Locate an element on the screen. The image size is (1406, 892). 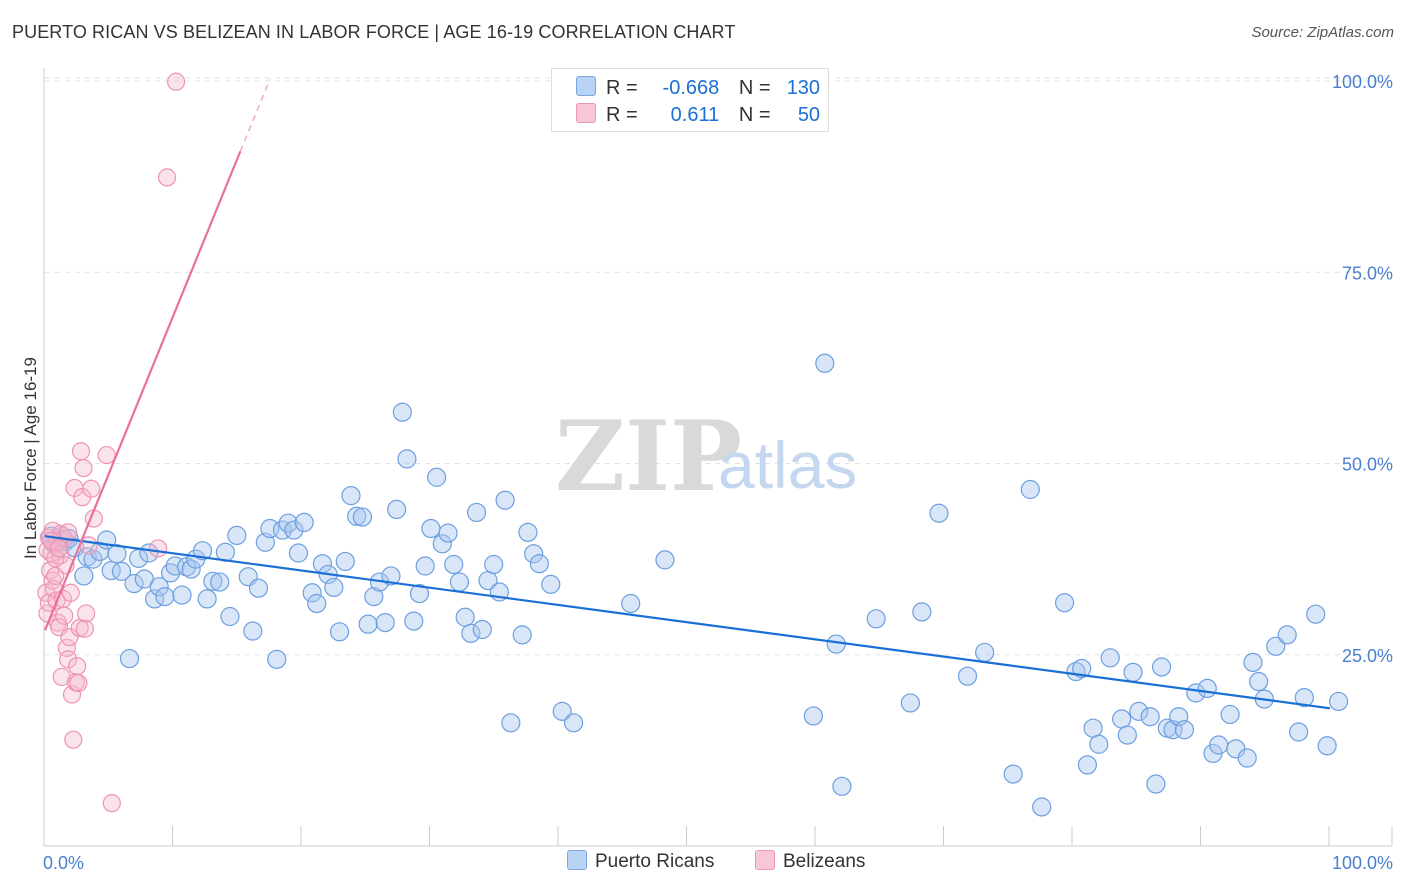
legend-row-puerto-ricans: R = -0.668 N = 130 is located at coordinates (698, 88).